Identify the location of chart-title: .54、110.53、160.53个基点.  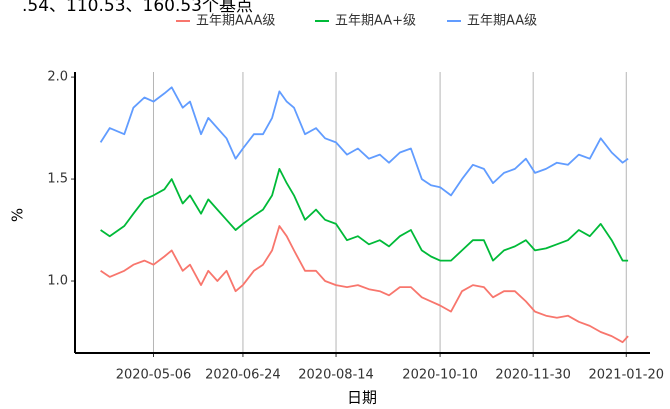
(137, 8).